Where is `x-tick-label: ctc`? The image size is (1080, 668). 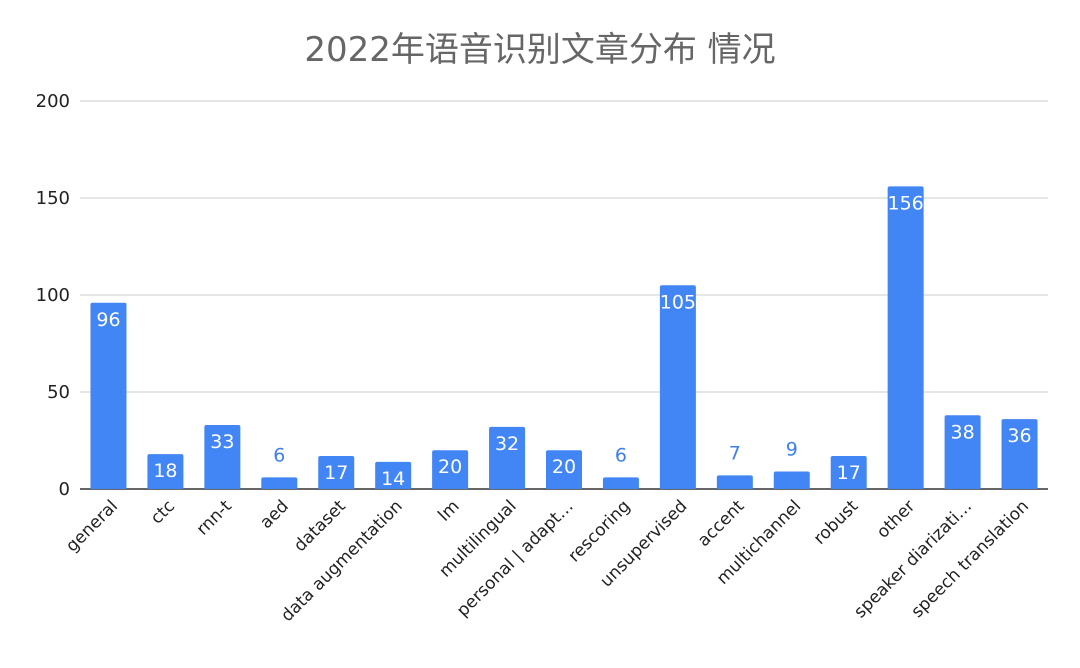 x-tick-label: ctc is located at coordinates (163, 512).